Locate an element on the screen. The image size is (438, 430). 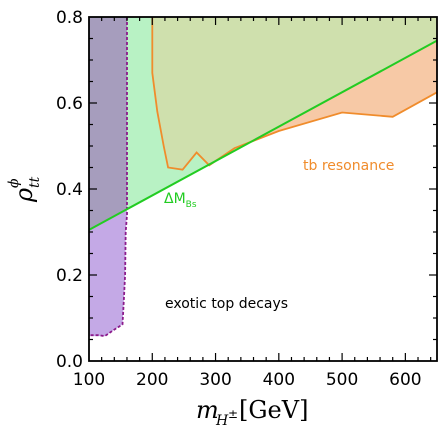
exotic-top-decay-boundary is located at coordinates (108, 177).